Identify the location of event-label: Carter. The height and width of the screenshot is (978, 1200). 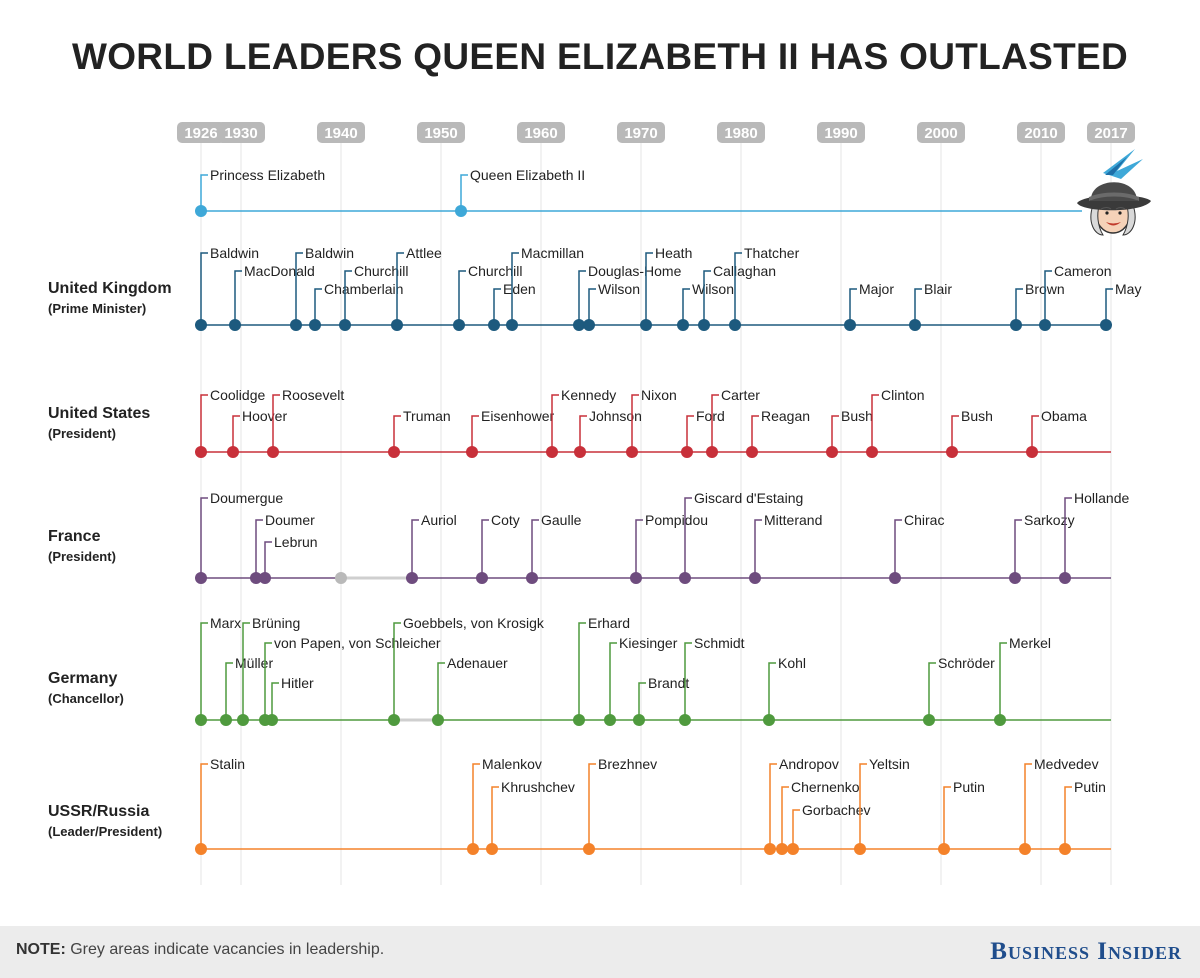
(740, 395).